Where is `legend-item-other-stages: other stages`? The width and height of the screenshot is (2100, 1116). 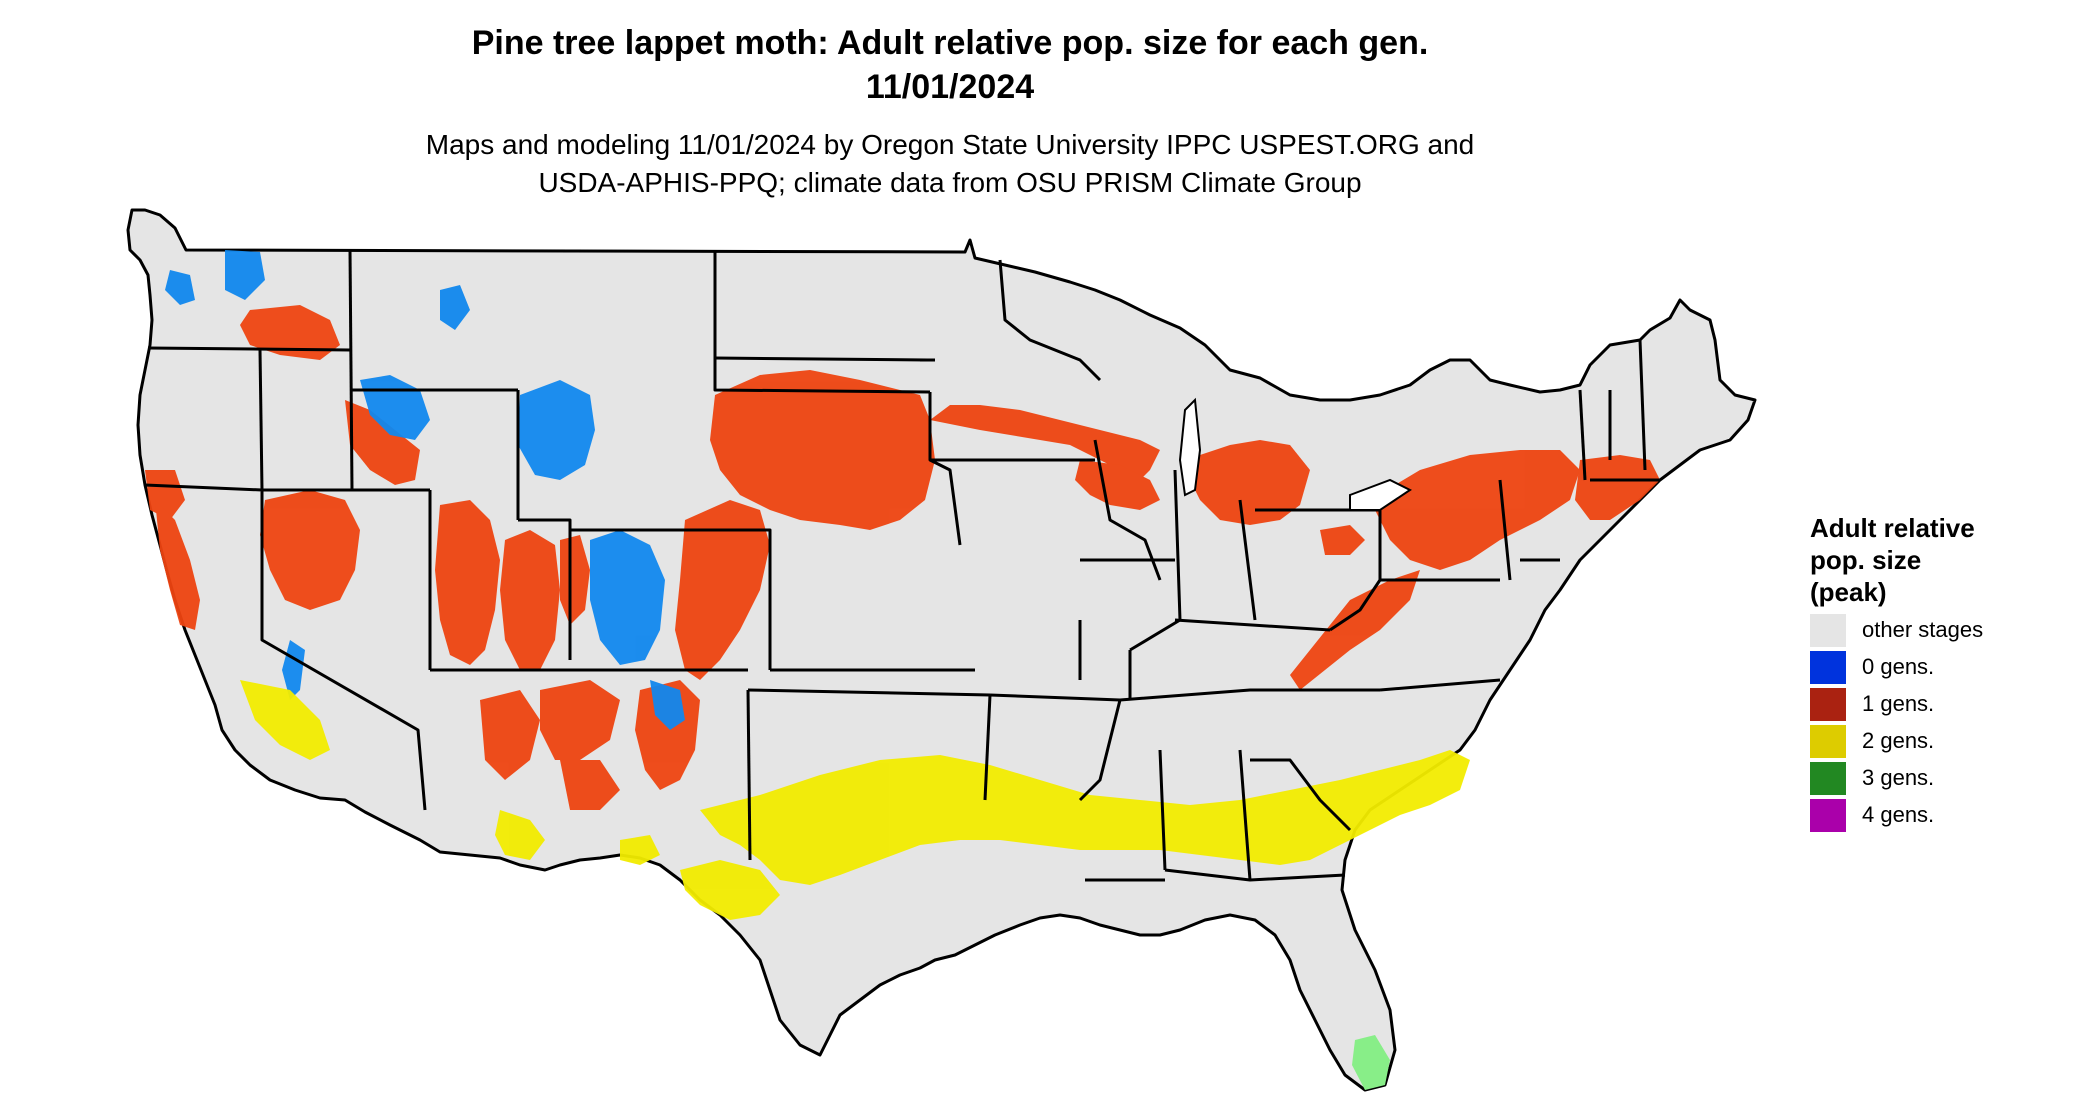 legend-item-other-stages: other stages is located at coordinates (1950, 630).